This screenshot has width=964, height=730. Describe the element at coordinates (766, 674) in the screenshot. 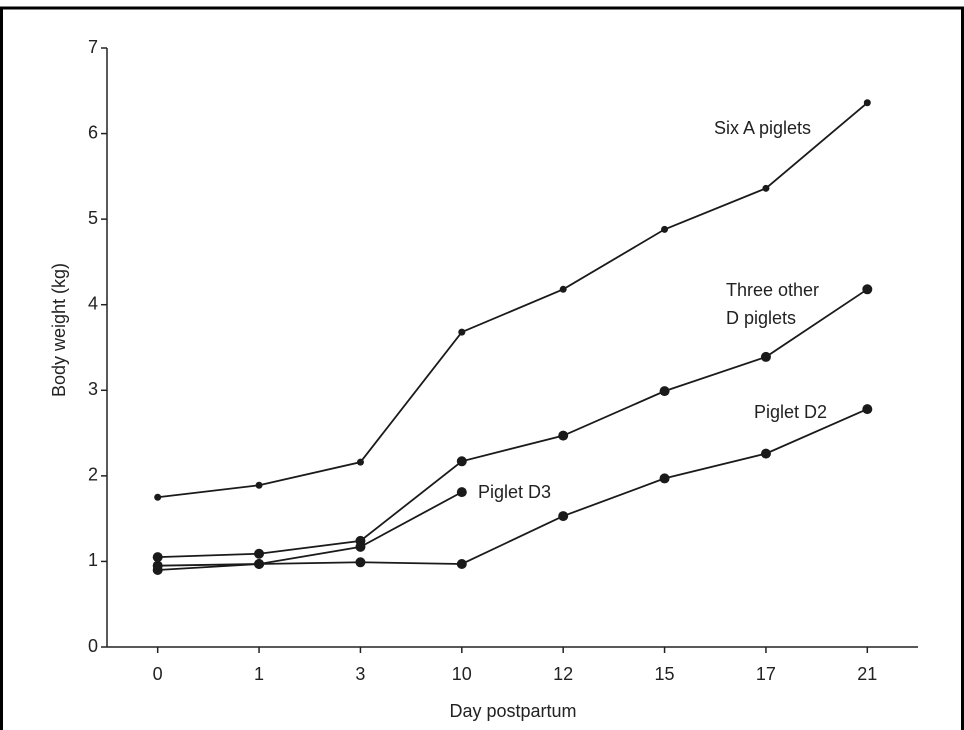

I see `x-tick-label: 17` at that location.